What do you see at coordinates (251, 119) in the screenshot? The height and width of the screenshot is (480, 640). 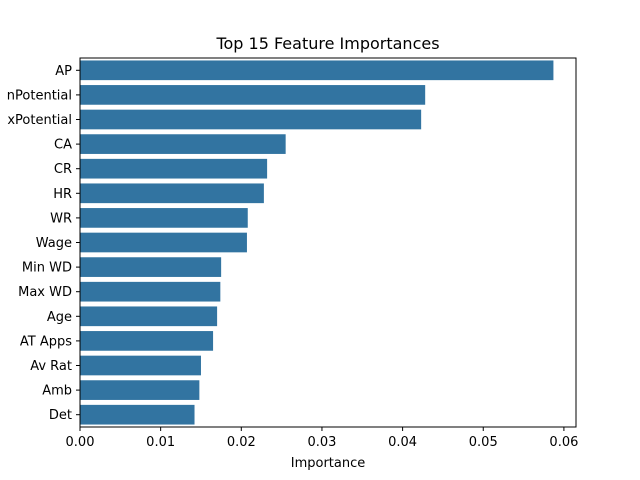 I see `bar-maxpotential` at bounding box center [251, 119].